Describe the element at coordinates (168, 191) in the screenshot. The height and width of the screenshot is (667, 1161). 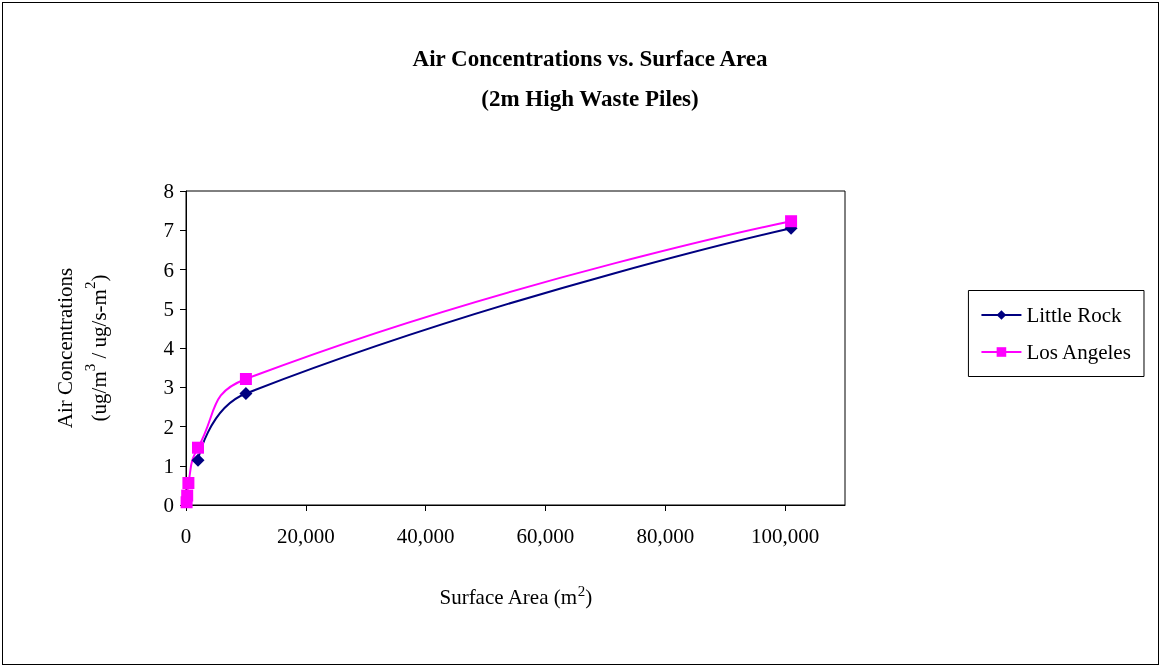
I see `y-tick-label: 8` at that location.